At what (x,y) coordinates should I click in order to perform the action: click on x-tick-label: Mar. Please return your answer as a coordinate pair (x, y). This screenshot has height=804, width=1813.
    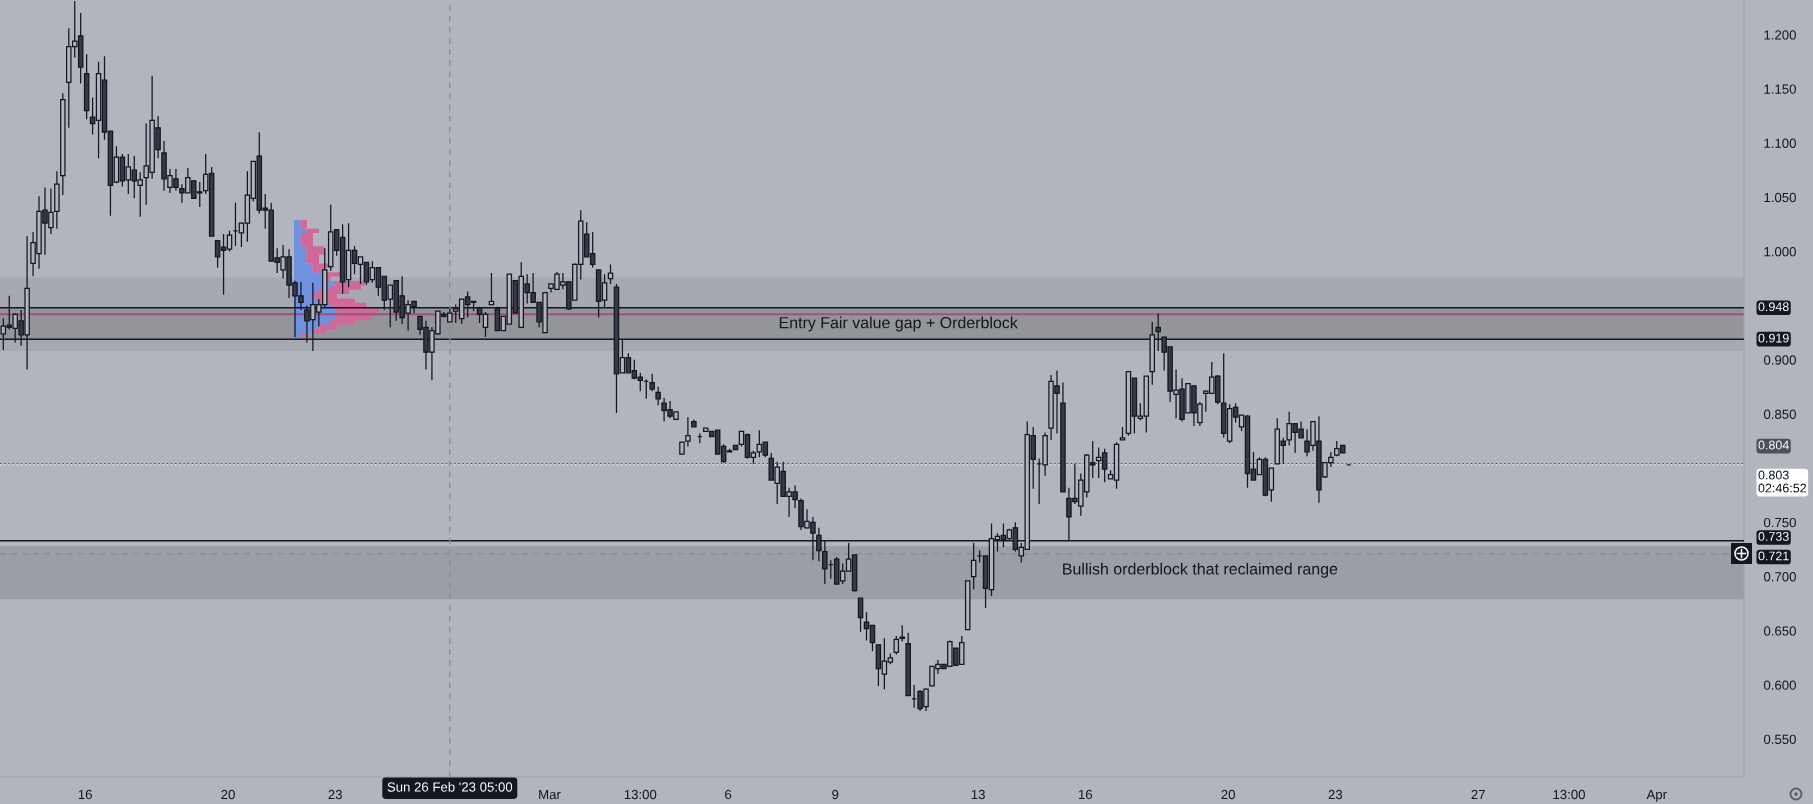
    Looking at the image, I should click on (550, 794).